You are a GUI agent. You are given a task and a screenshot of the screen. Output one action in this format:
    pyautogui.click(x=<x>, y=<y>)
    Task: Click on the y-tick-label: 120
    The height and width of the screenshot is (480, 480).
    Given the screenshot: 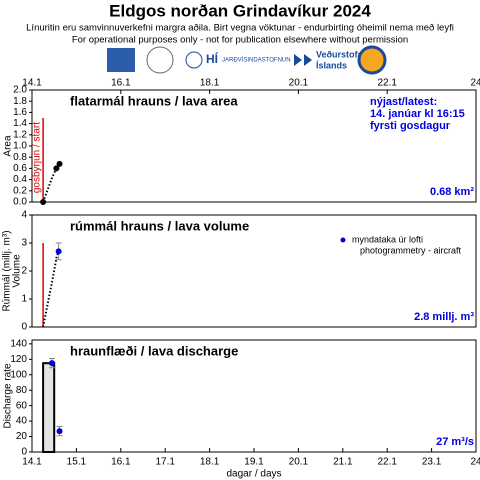 What is the action you would take?
    pyautogui.click(x=18, y=359)
    